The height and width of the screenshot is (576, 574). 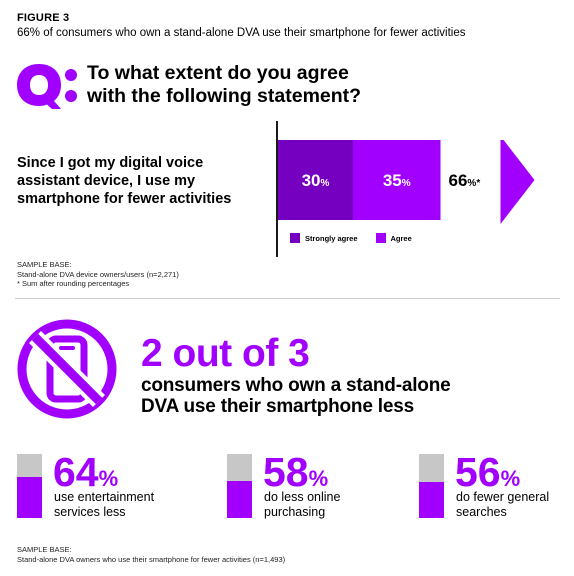 I want to click on section-divider, so click(x=287, y=298).